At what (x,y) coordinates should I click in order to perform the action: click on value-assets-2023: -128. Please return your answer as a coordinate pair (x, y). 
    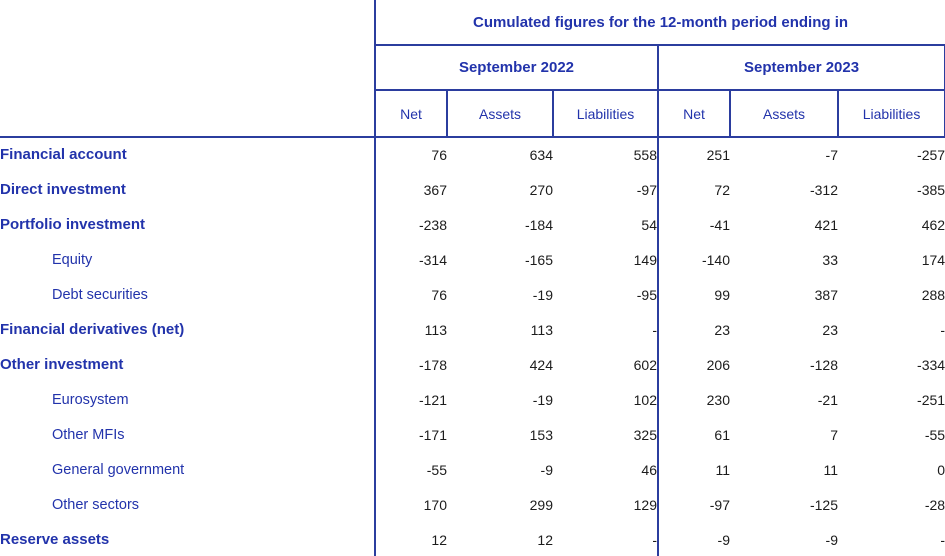
    Looking at the image, I should click on (823, 364).